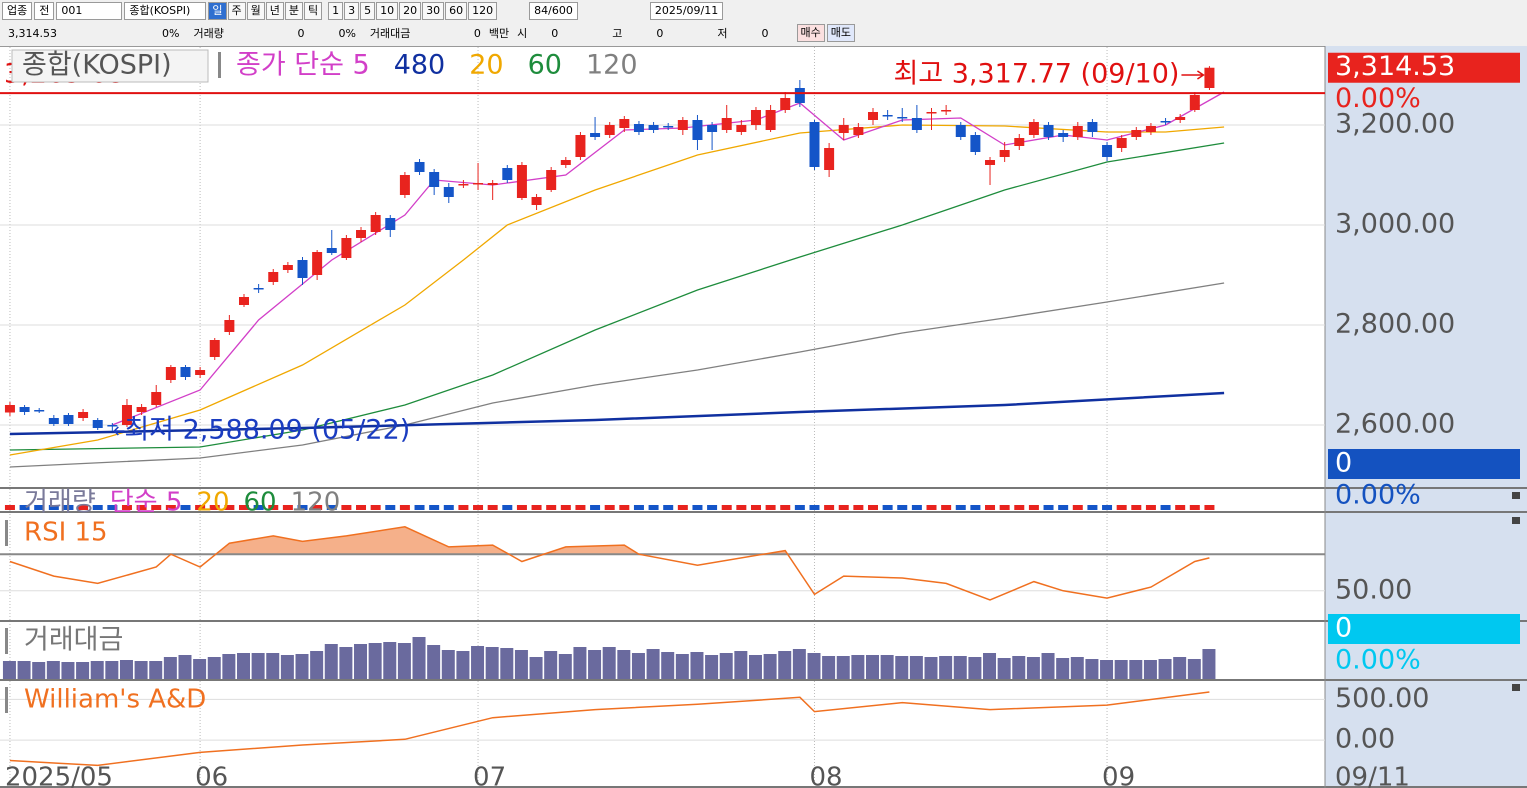 The image size is (1527, 788). I want to click on y-tick-label: 0.00, so click(1365, 739).